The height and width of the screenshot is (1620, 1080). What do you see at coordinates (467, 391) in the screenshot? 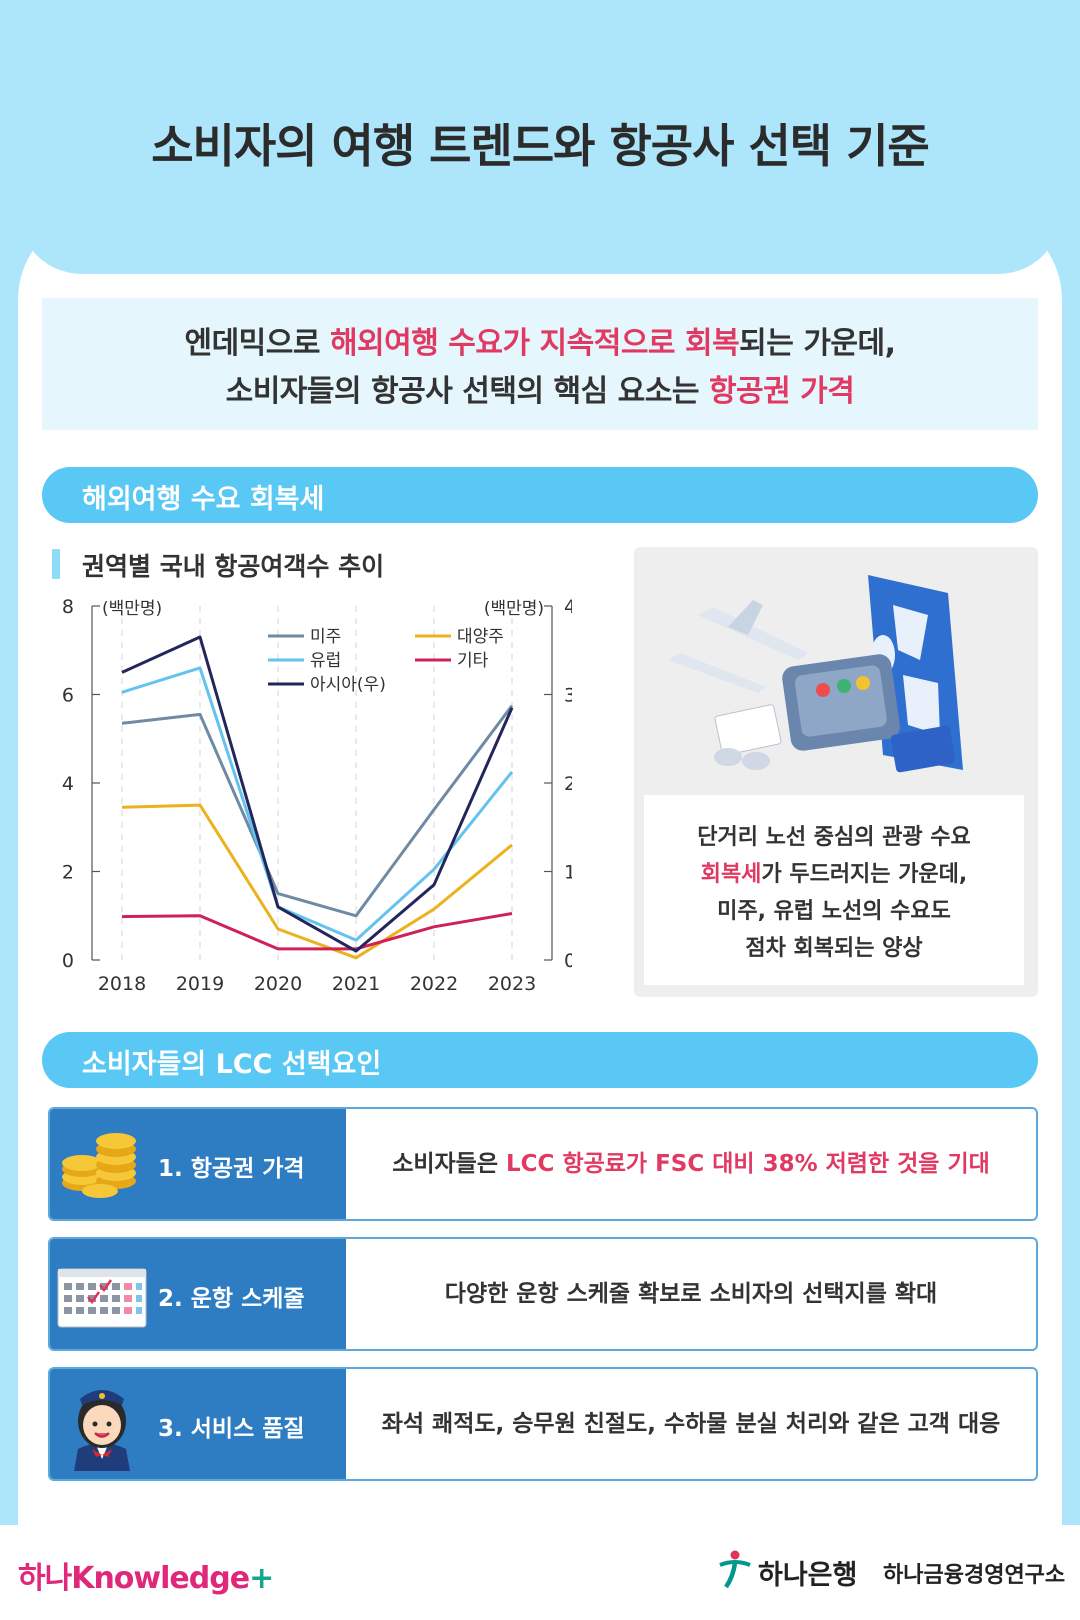
I see `intro-text: 소비자들의 항공사 선택의 핵심 요소는` at bounding box center [467, 391].